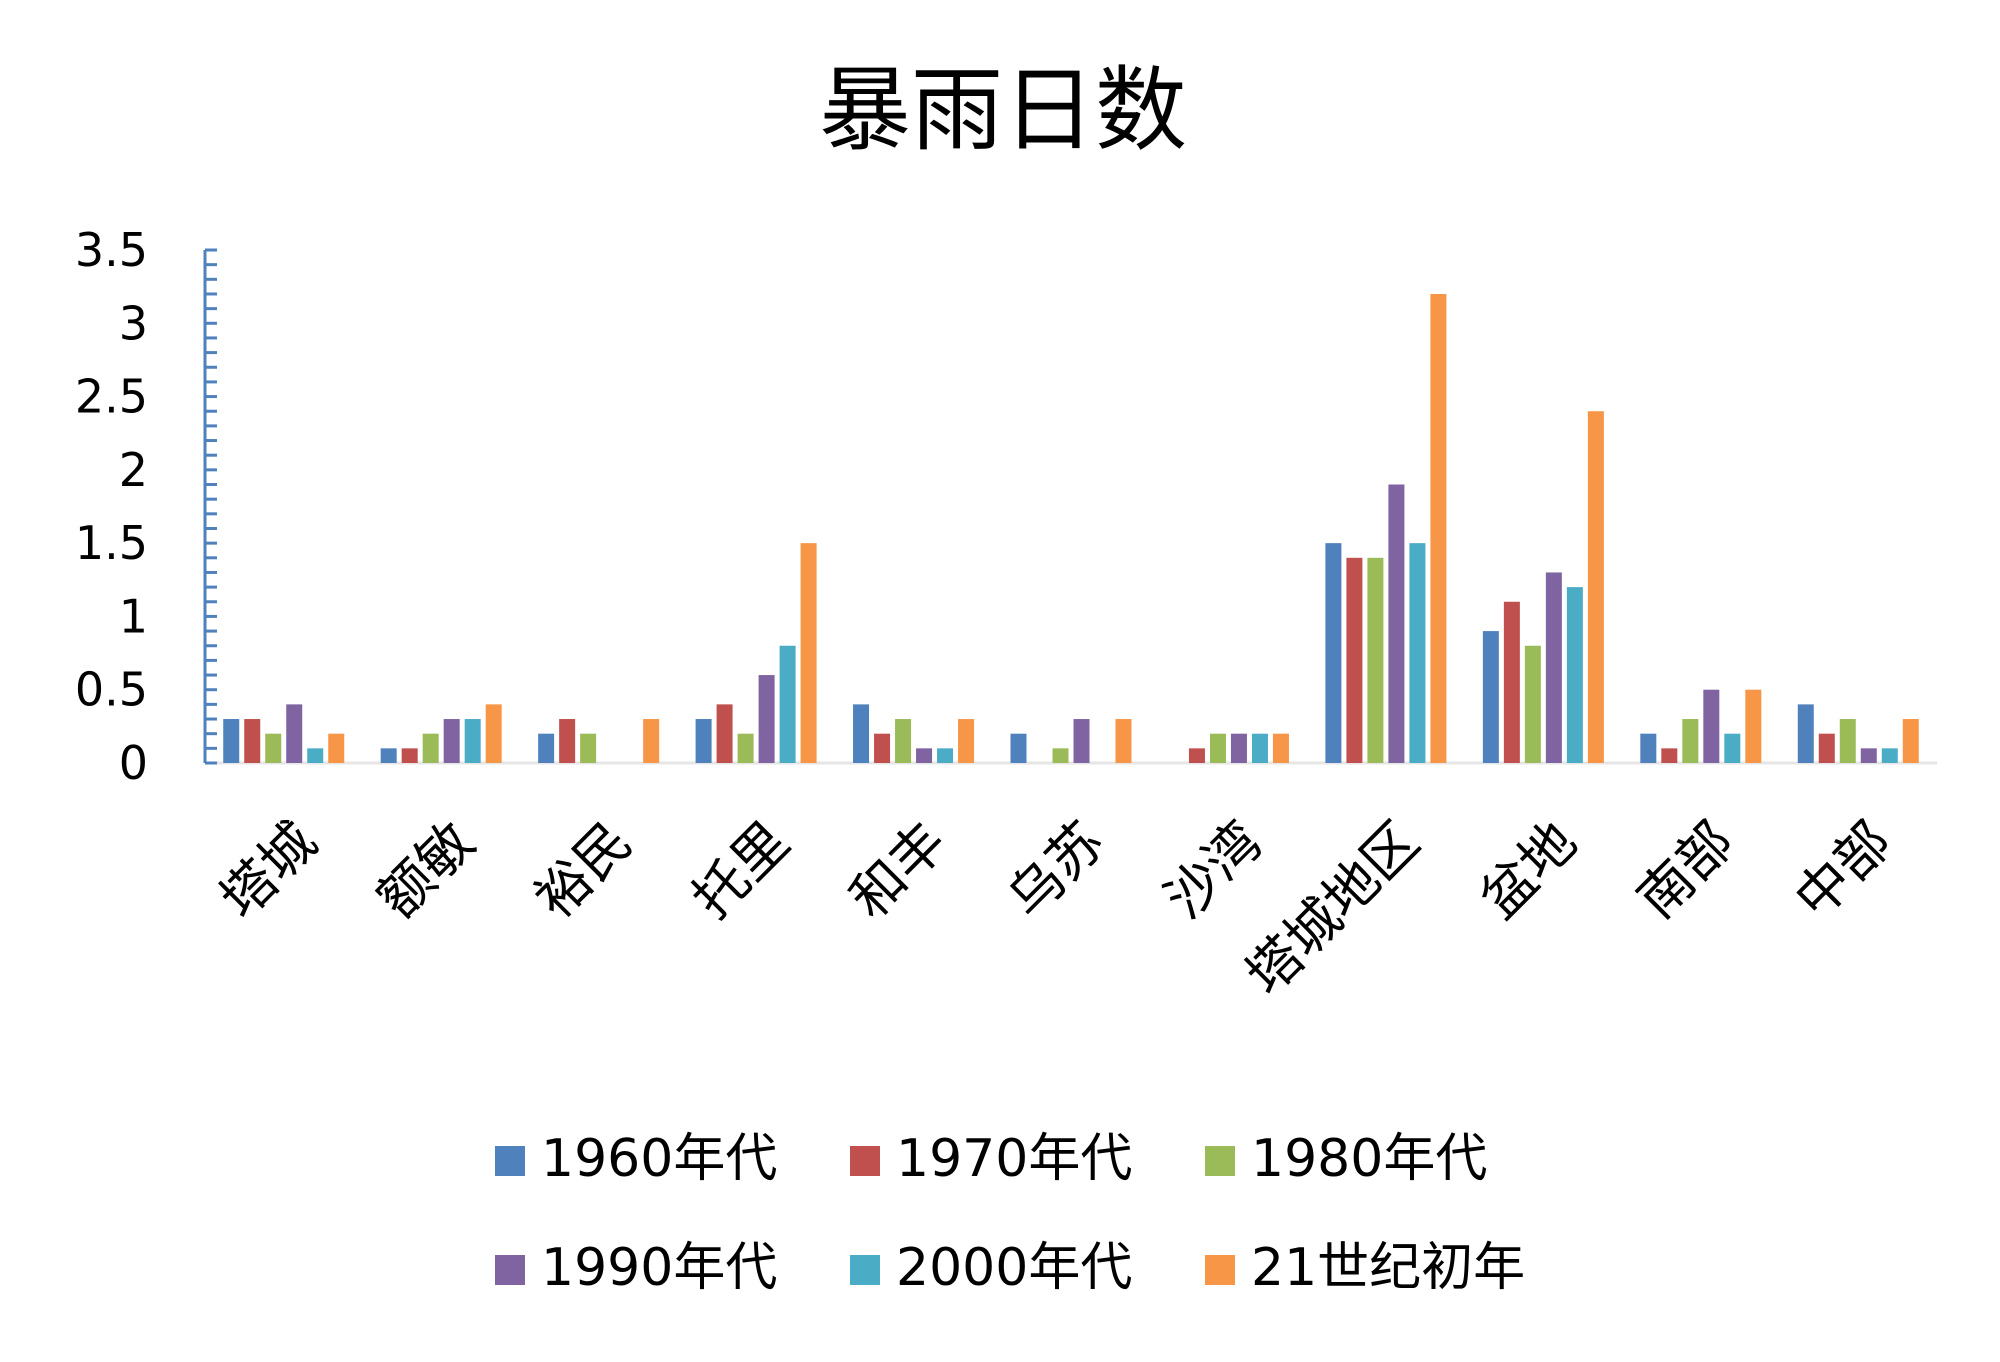 The height and width of the screenshot is (1362, 2000). Describe the element at coordinates (1213, 870) in the screenshot. I see `x-tick-label: 沙湾` at that location.